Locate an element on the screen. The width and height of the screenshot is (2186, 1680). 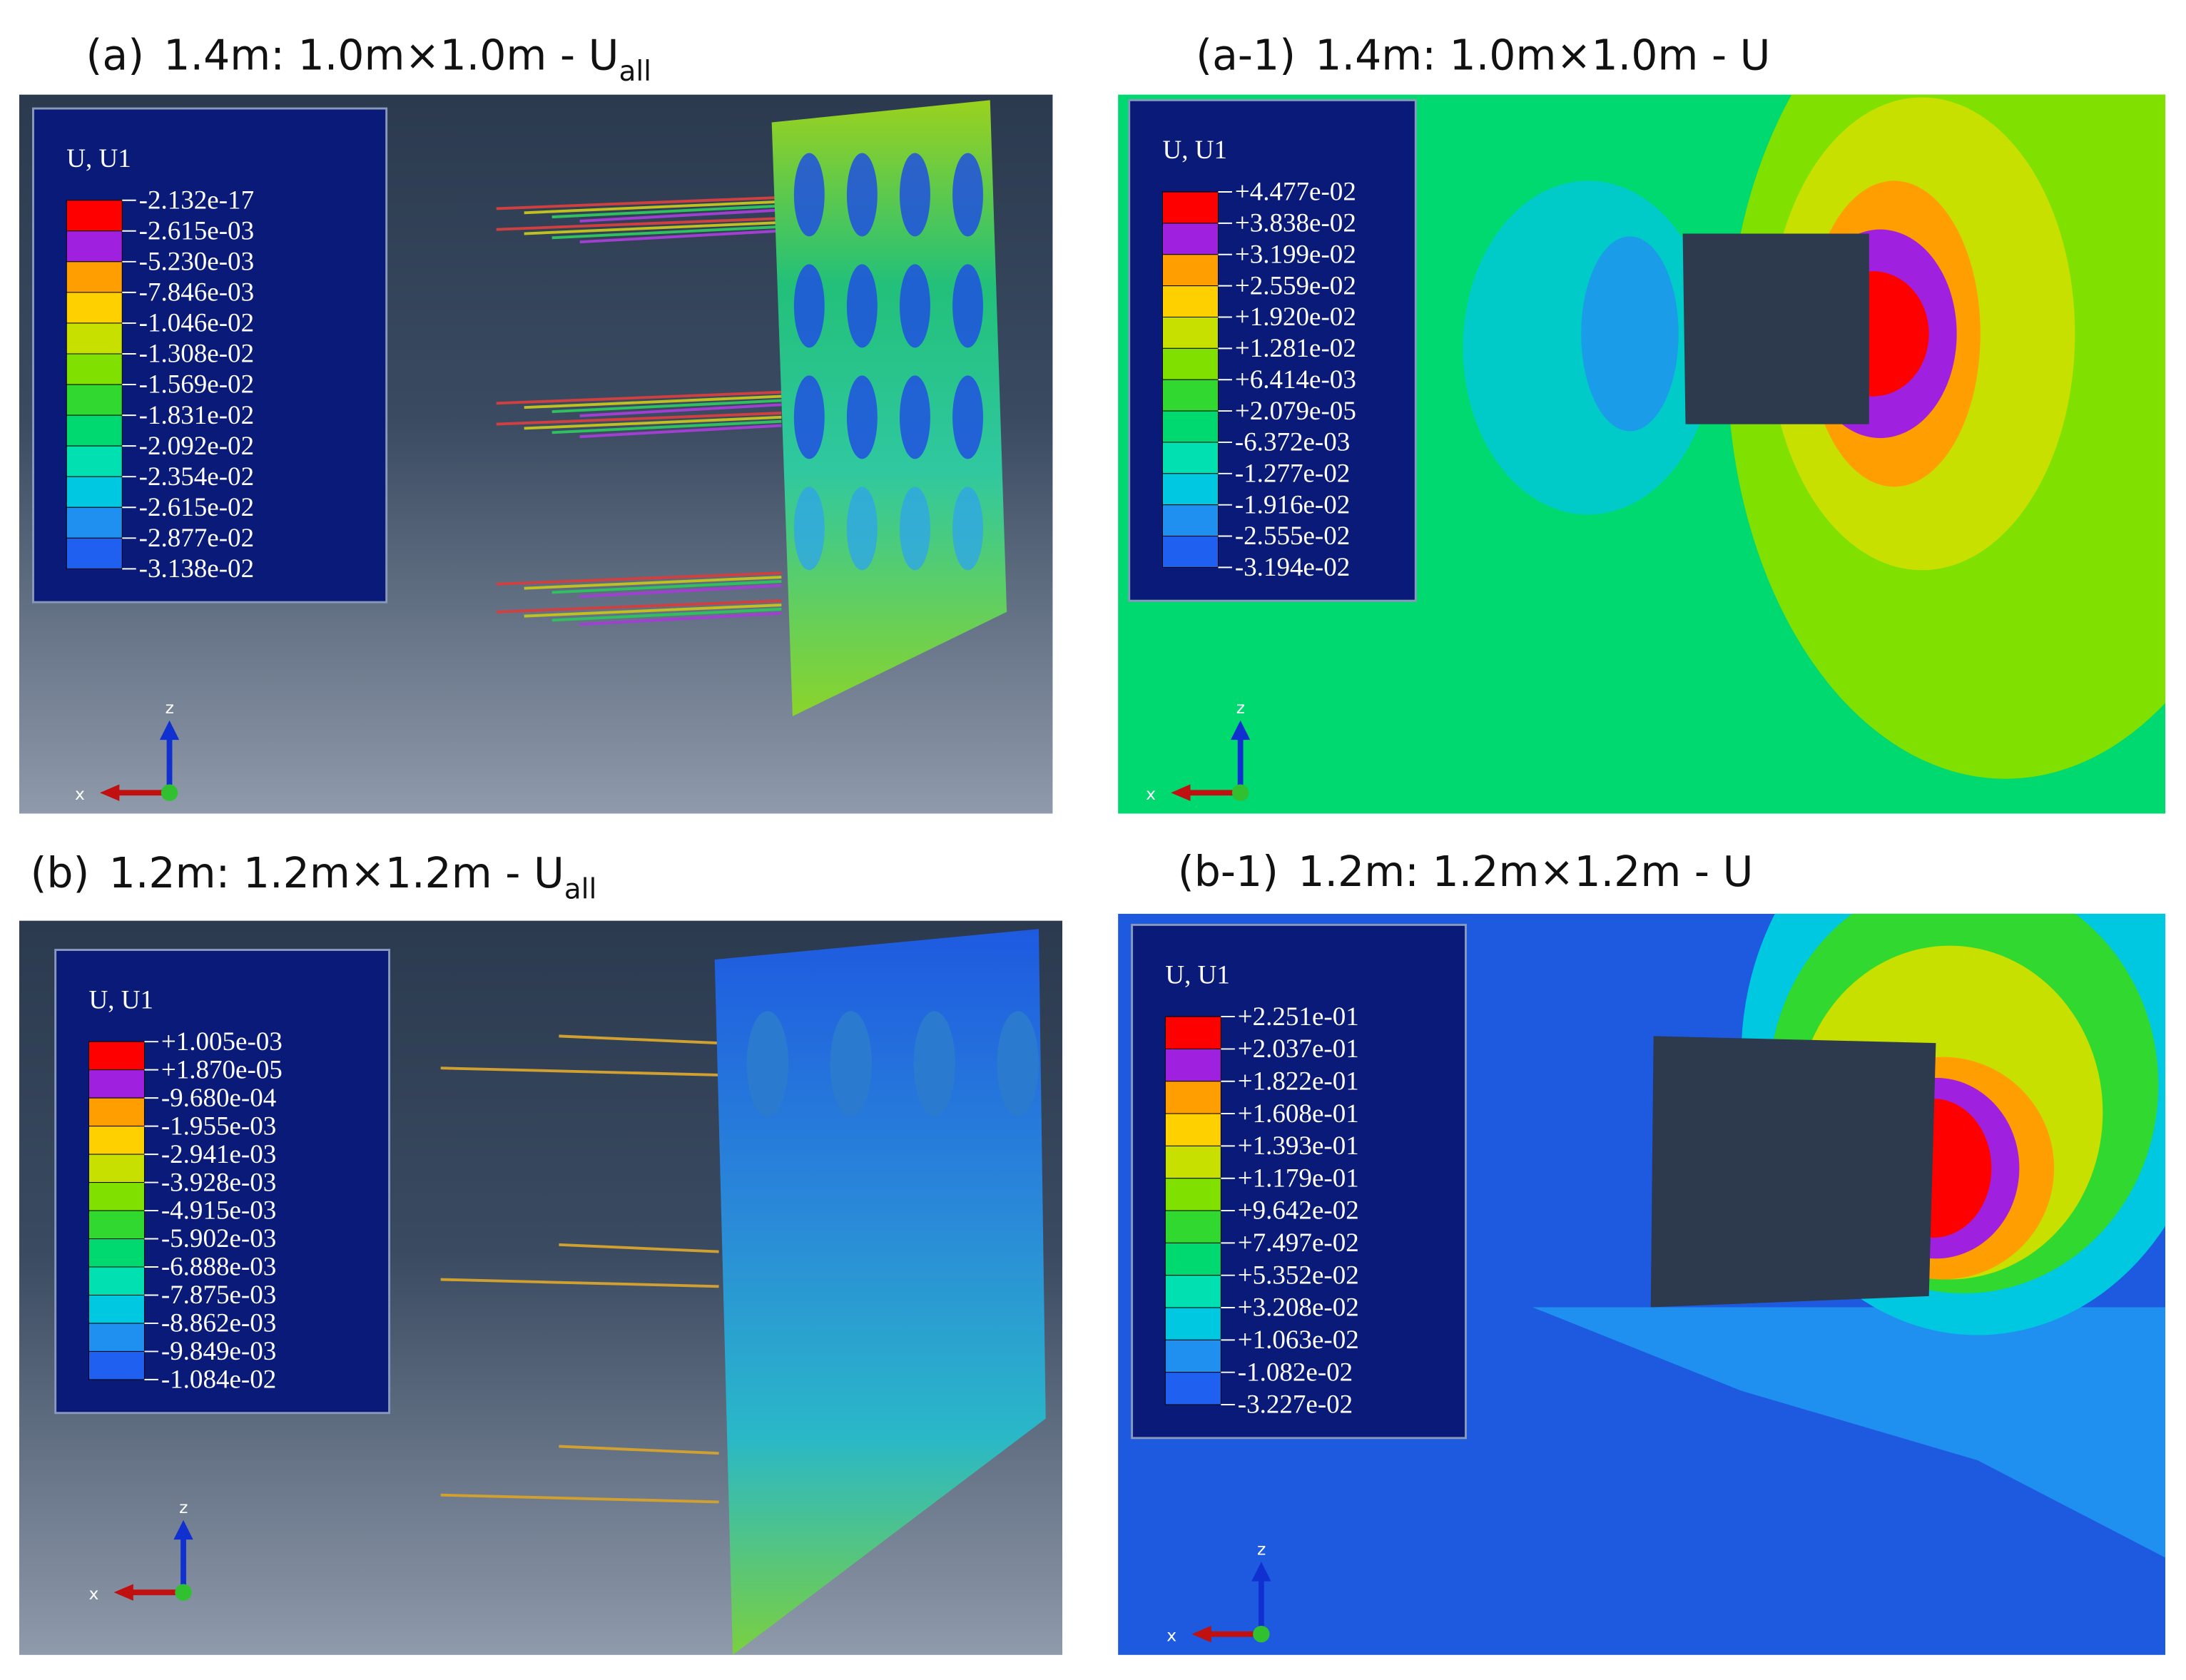
legend-value: +1.063e-02 is located at coordinates (1298, 1340).